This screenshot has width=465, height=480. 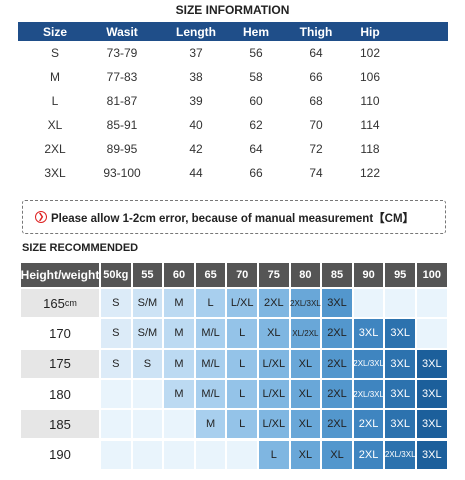 I want to click on cell: 66, so click(x=256, y=173).